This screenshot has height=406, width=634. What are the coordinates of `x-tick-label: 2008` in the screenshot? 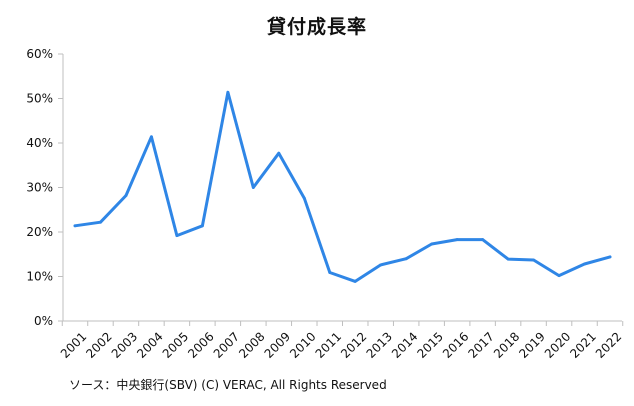 It's located at (251, 344).